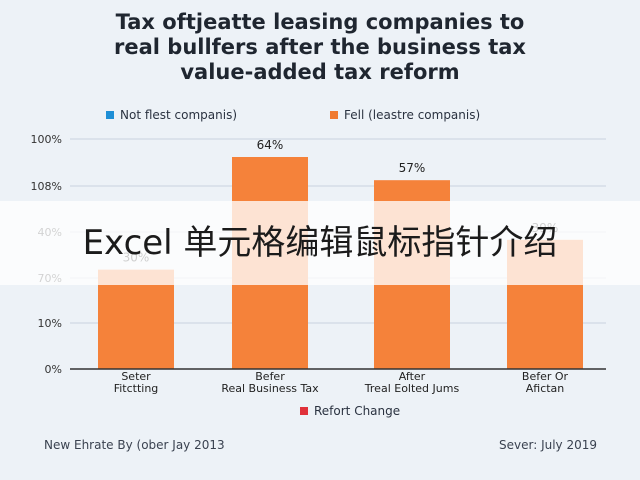 This screenshot has height=480, width=640. Describe the element at coordinates (270, 376) in the screenshot. I see `x-category-label: Befer` at that location.